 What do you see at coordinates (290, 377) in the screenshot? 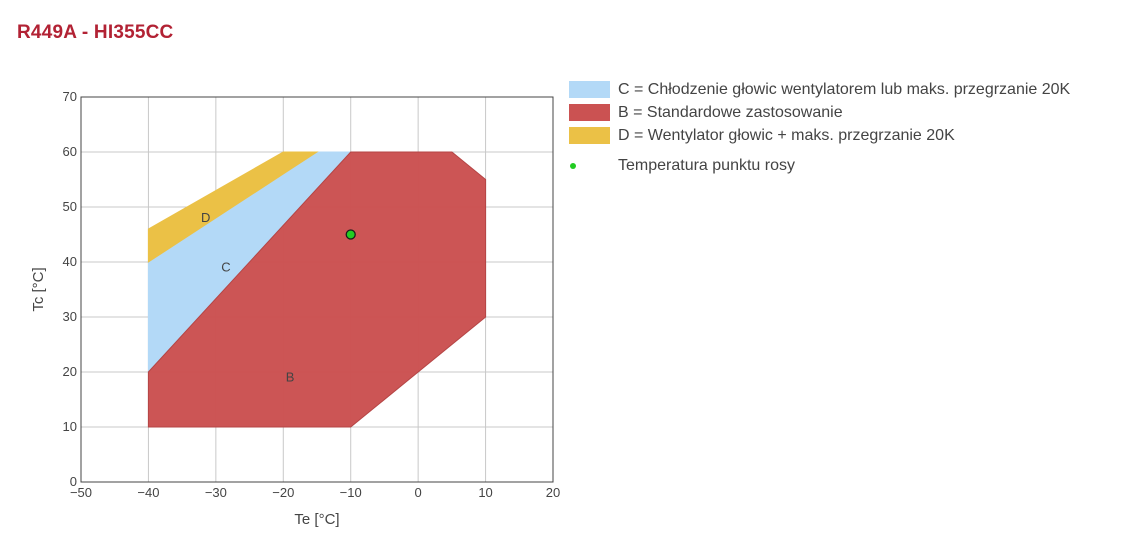
I see `region-label-b: B` at bounding box center [290, 377].